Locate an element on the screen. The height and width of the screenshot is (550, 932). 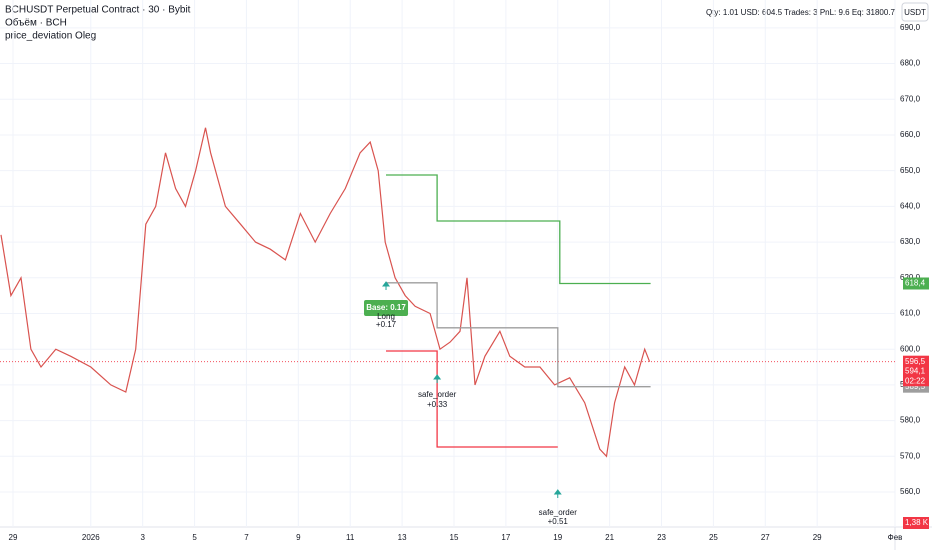
trade-annotation: +0.33 is located at coordinates (437, 404).